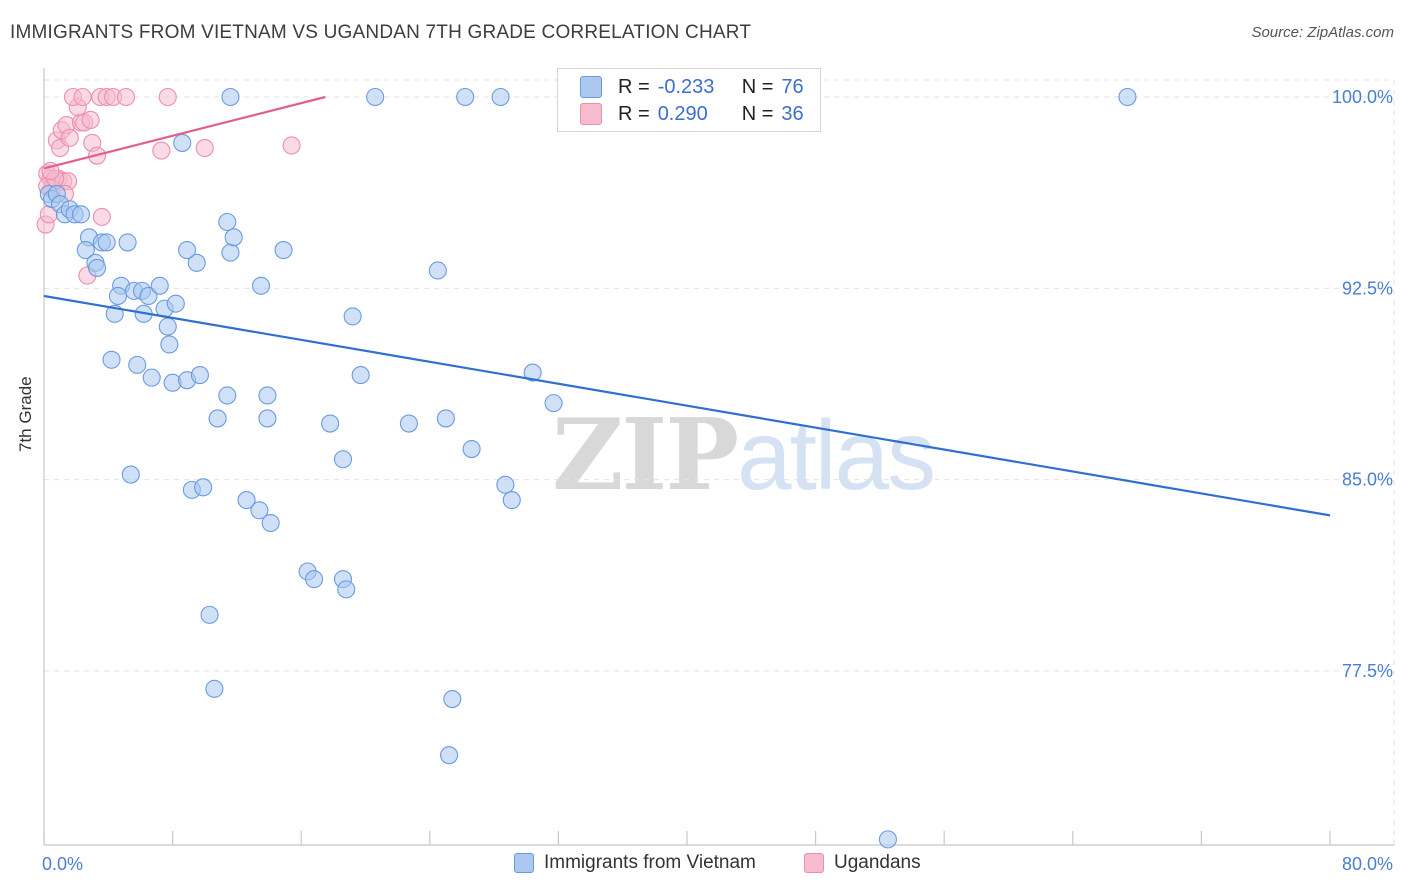 This screenshot has width=1406, height=892. I want to click on legend-row-vietnam: R = -0.233 N = 76, so click(692, 87).